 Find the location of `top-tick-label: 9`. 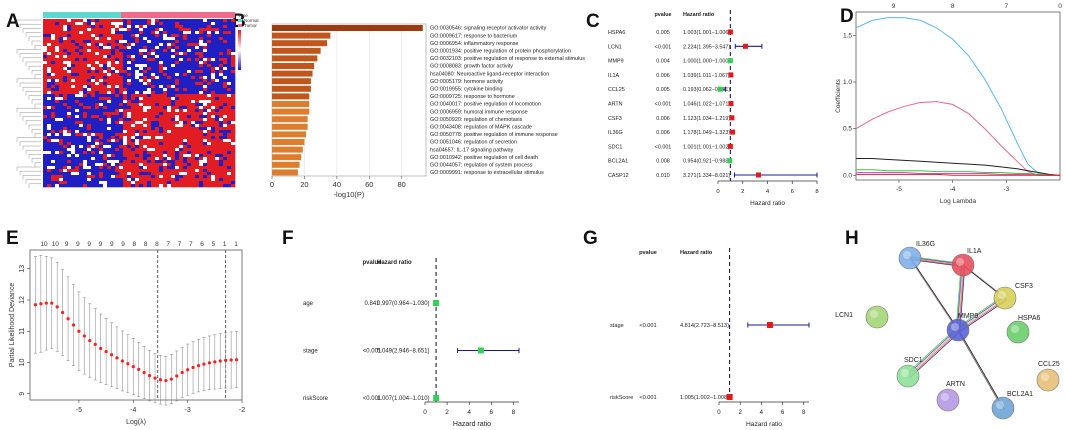

top-tick-label: 9 is located at coordinates (112, 244).